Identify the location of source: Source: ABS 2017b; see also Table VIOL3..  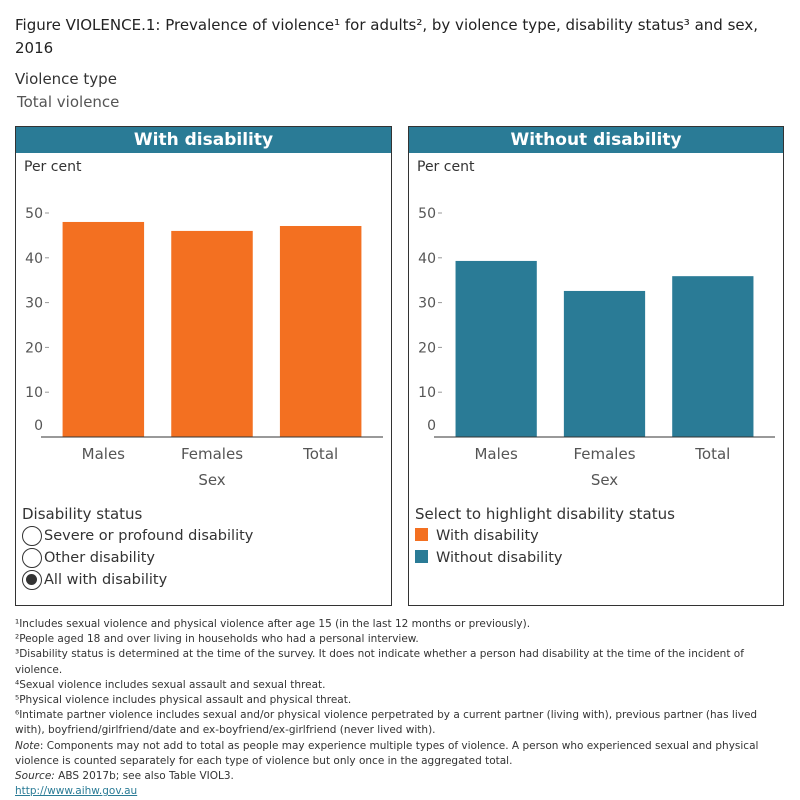
(124, 776).